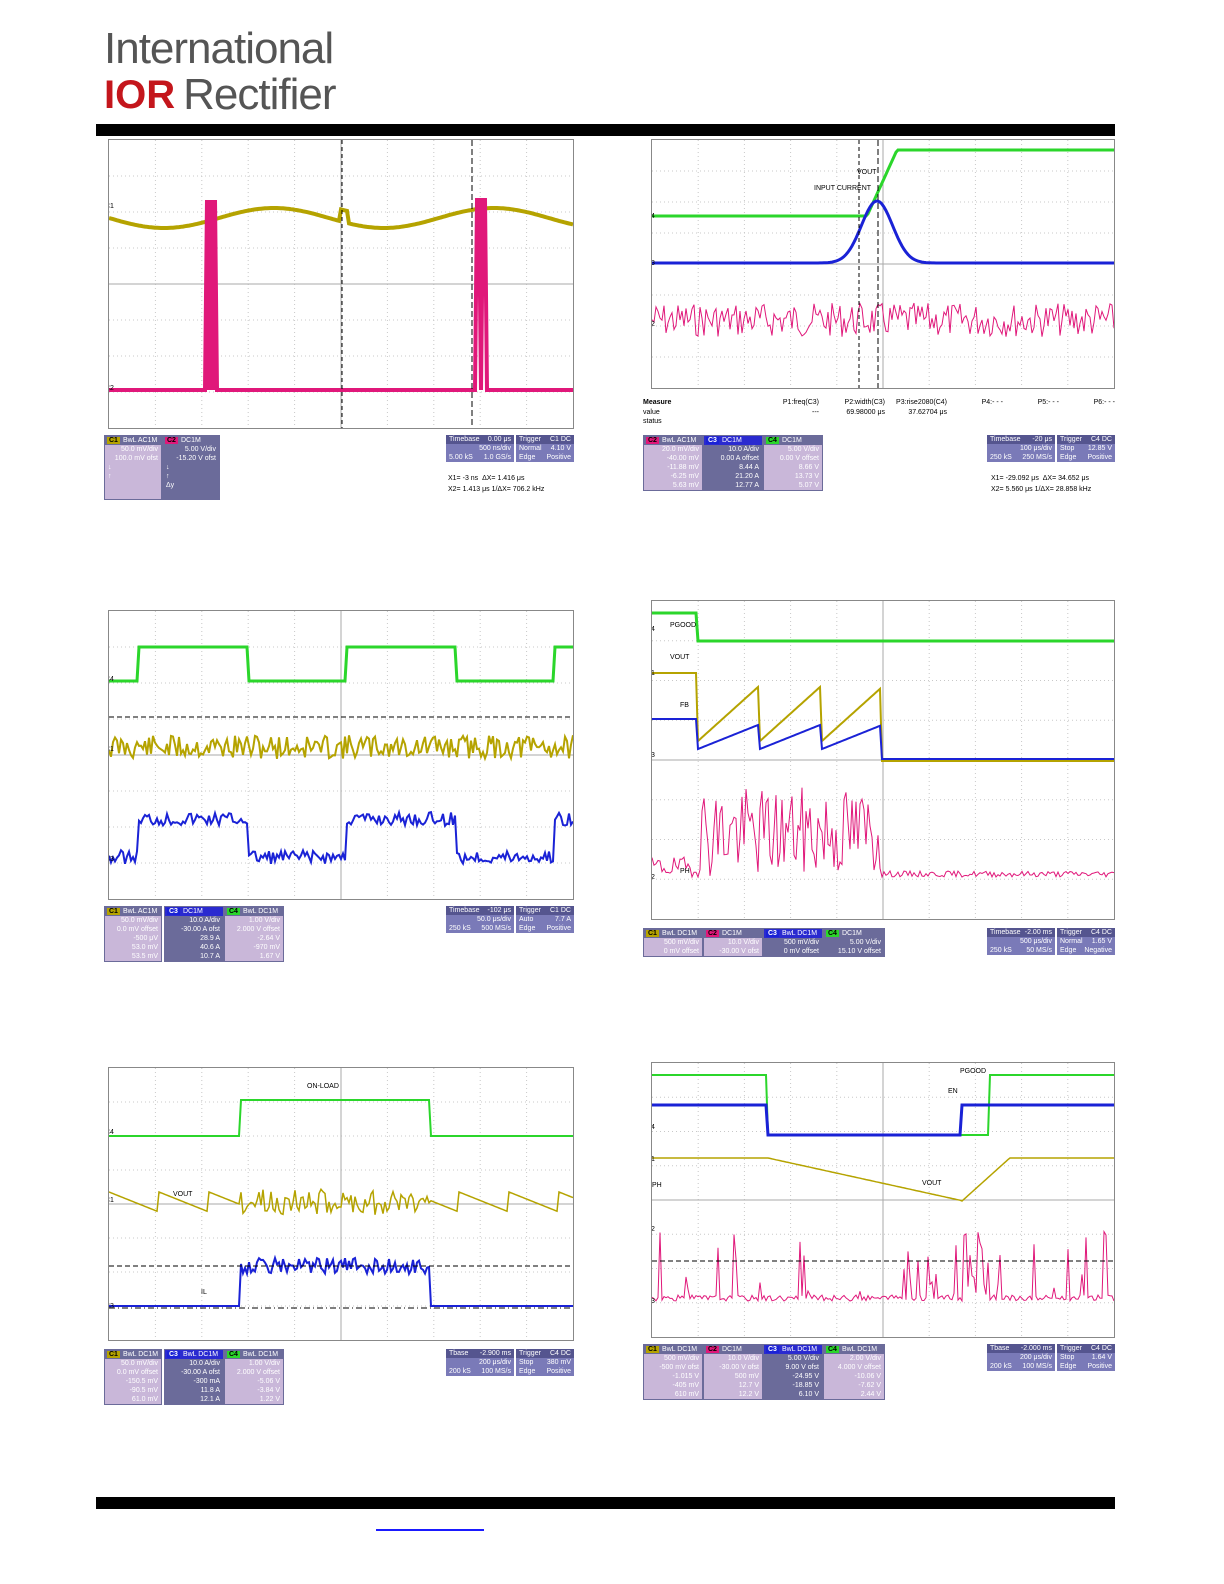  Describe the element at coordinates (133, 467) in the screenshot. I see `scope-1-ch1-panel: C1 BwL AC1M 50.0 mV/div 100.0 mV ofst ↓ ↑` at that location.